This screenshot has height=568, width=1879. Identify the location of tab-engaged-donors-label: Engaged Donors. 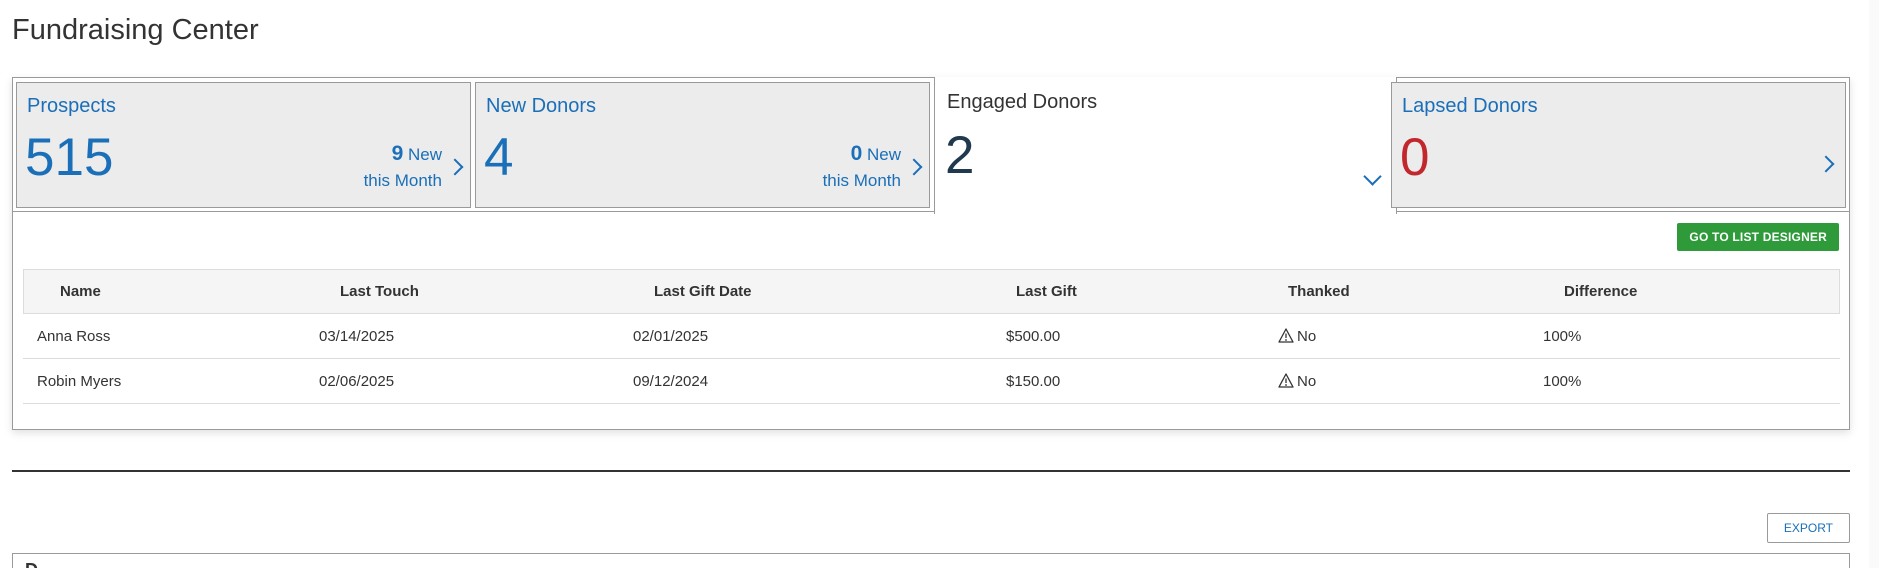
(1022, 102).